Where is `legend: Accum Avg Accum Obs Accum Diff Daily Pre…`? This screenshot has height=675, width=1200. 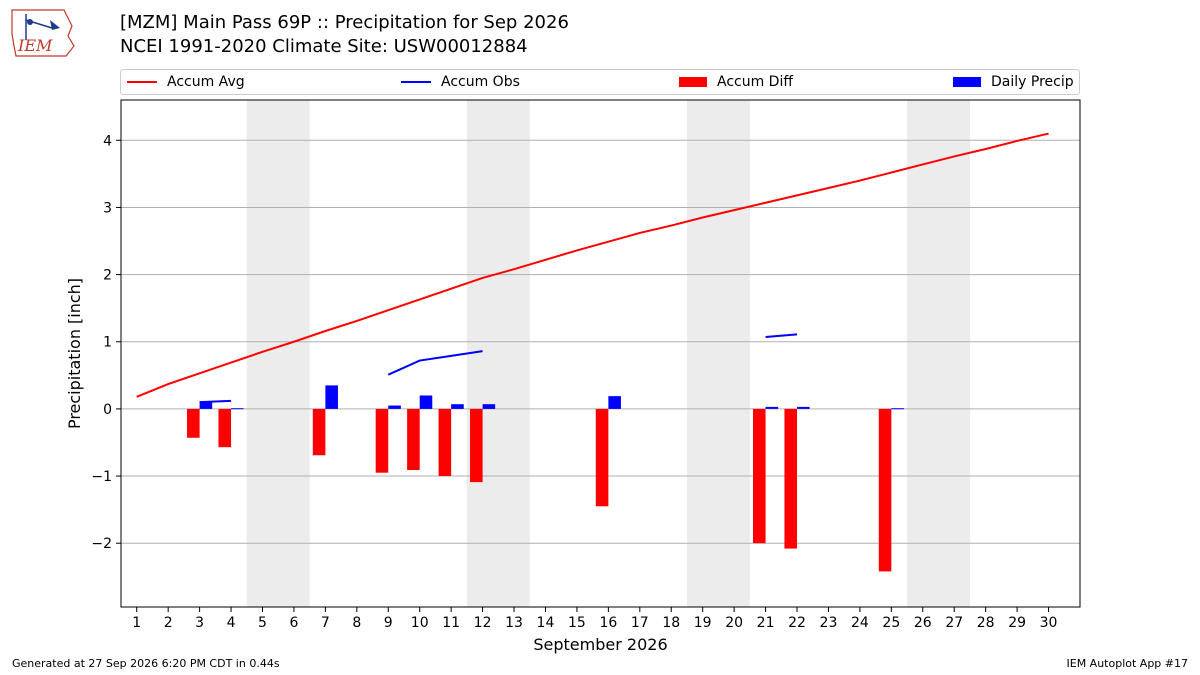
legend: Accum Avg Accum Obs Accum Diff Daily Pre… is located at coordinates (600, 82).